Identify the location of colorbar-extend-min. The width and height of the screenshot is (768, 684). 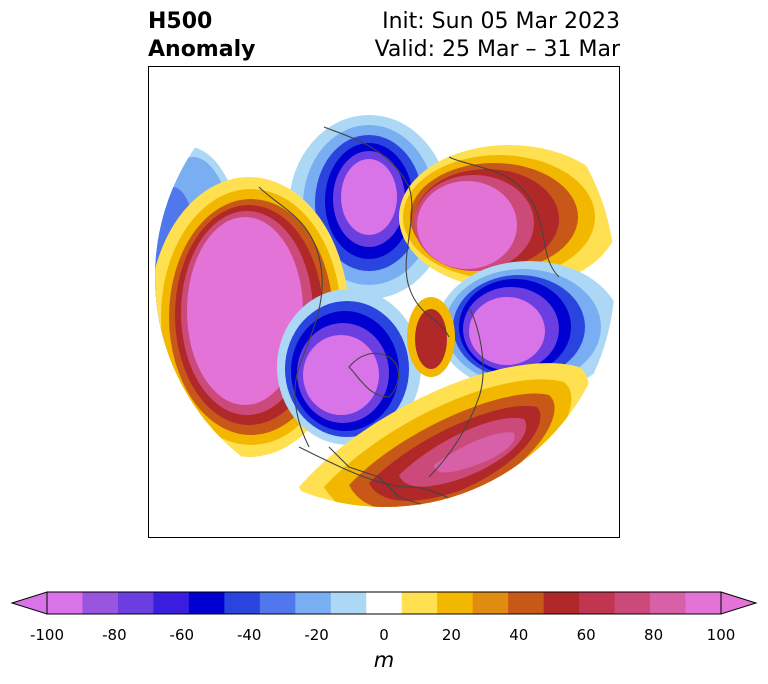
(29, 603).